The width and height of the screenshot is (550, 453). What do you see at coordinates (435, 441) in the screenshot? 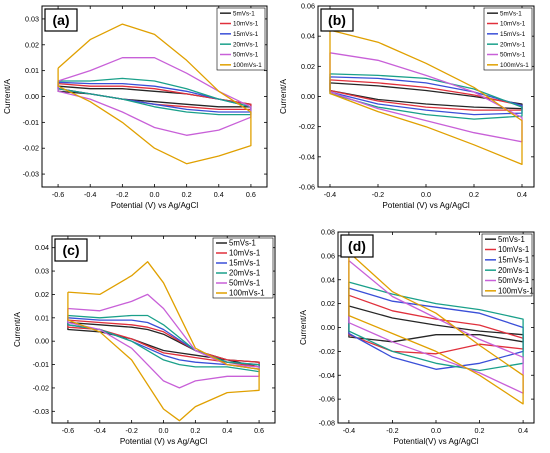
I see `x-axis-label: Potential(V) vs Ag/AgCl` at bounding box center [435, 441].